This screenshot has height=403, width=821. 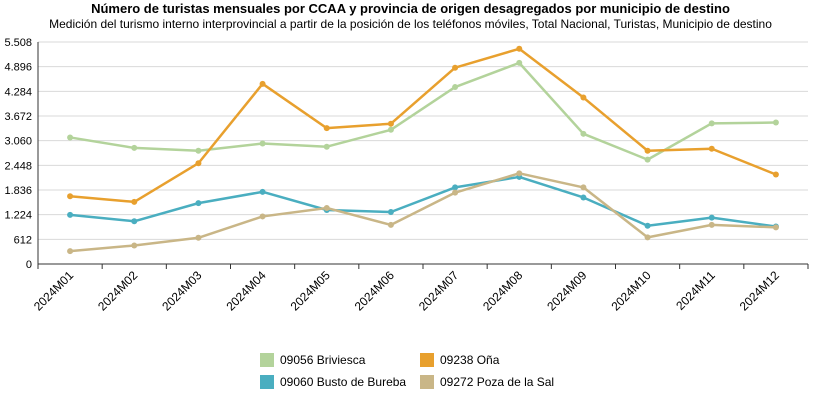 What do you see at coordinates (18, 166) in the screenshot?
I see `y-tick-label: 2.448` at bounding box center [18, 166].